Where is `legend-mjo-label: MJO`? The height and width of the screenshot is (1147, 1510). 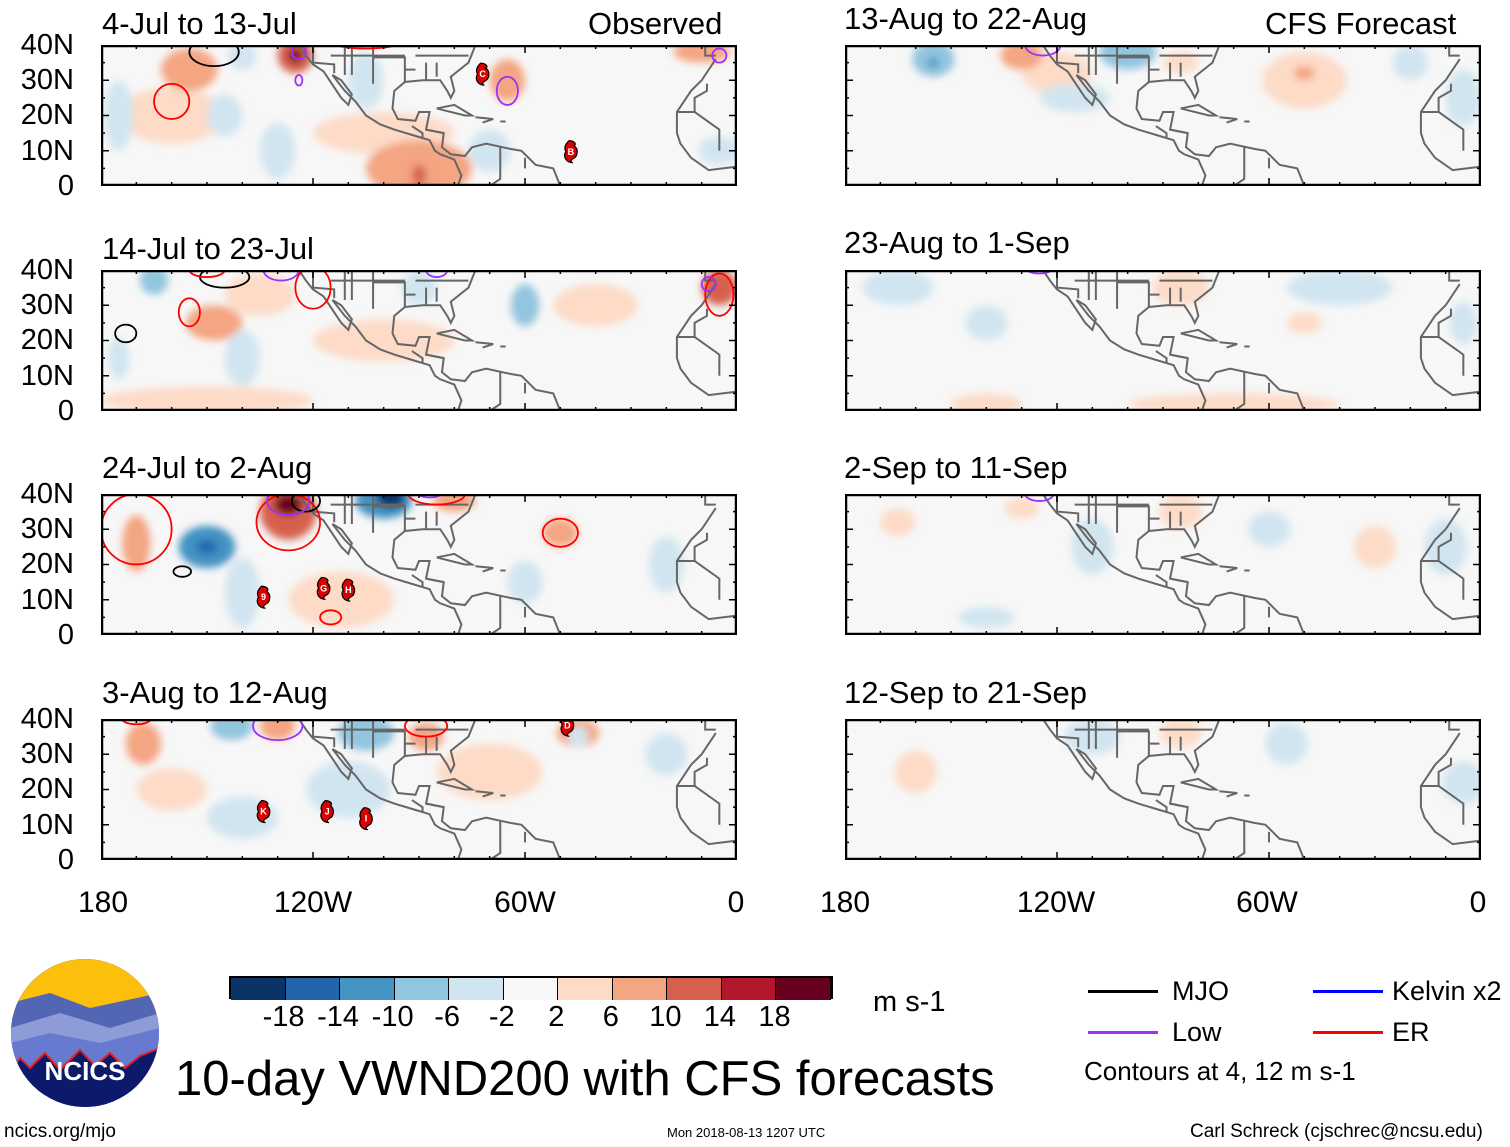 legend-mjo-label: MJO is located at coordinates (1200, 991).